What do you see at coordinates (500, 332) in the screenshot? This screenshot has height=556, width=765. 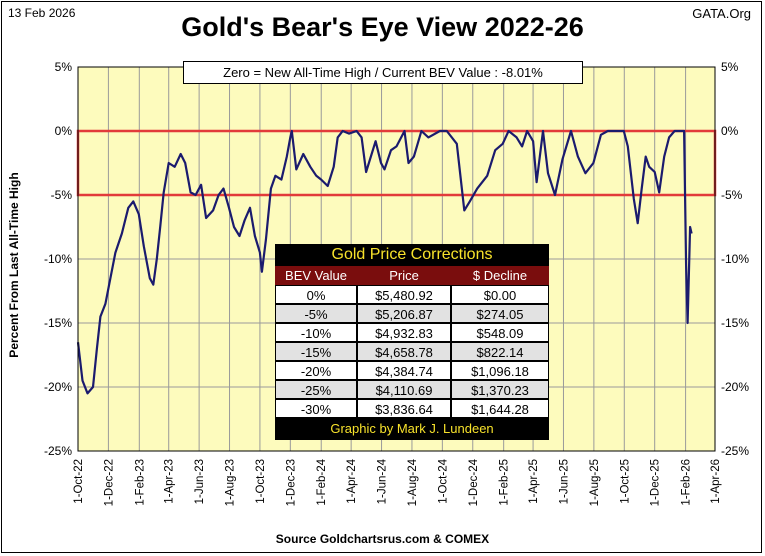 I see `table-cell: $548.09` at bounding box center [500, 332].